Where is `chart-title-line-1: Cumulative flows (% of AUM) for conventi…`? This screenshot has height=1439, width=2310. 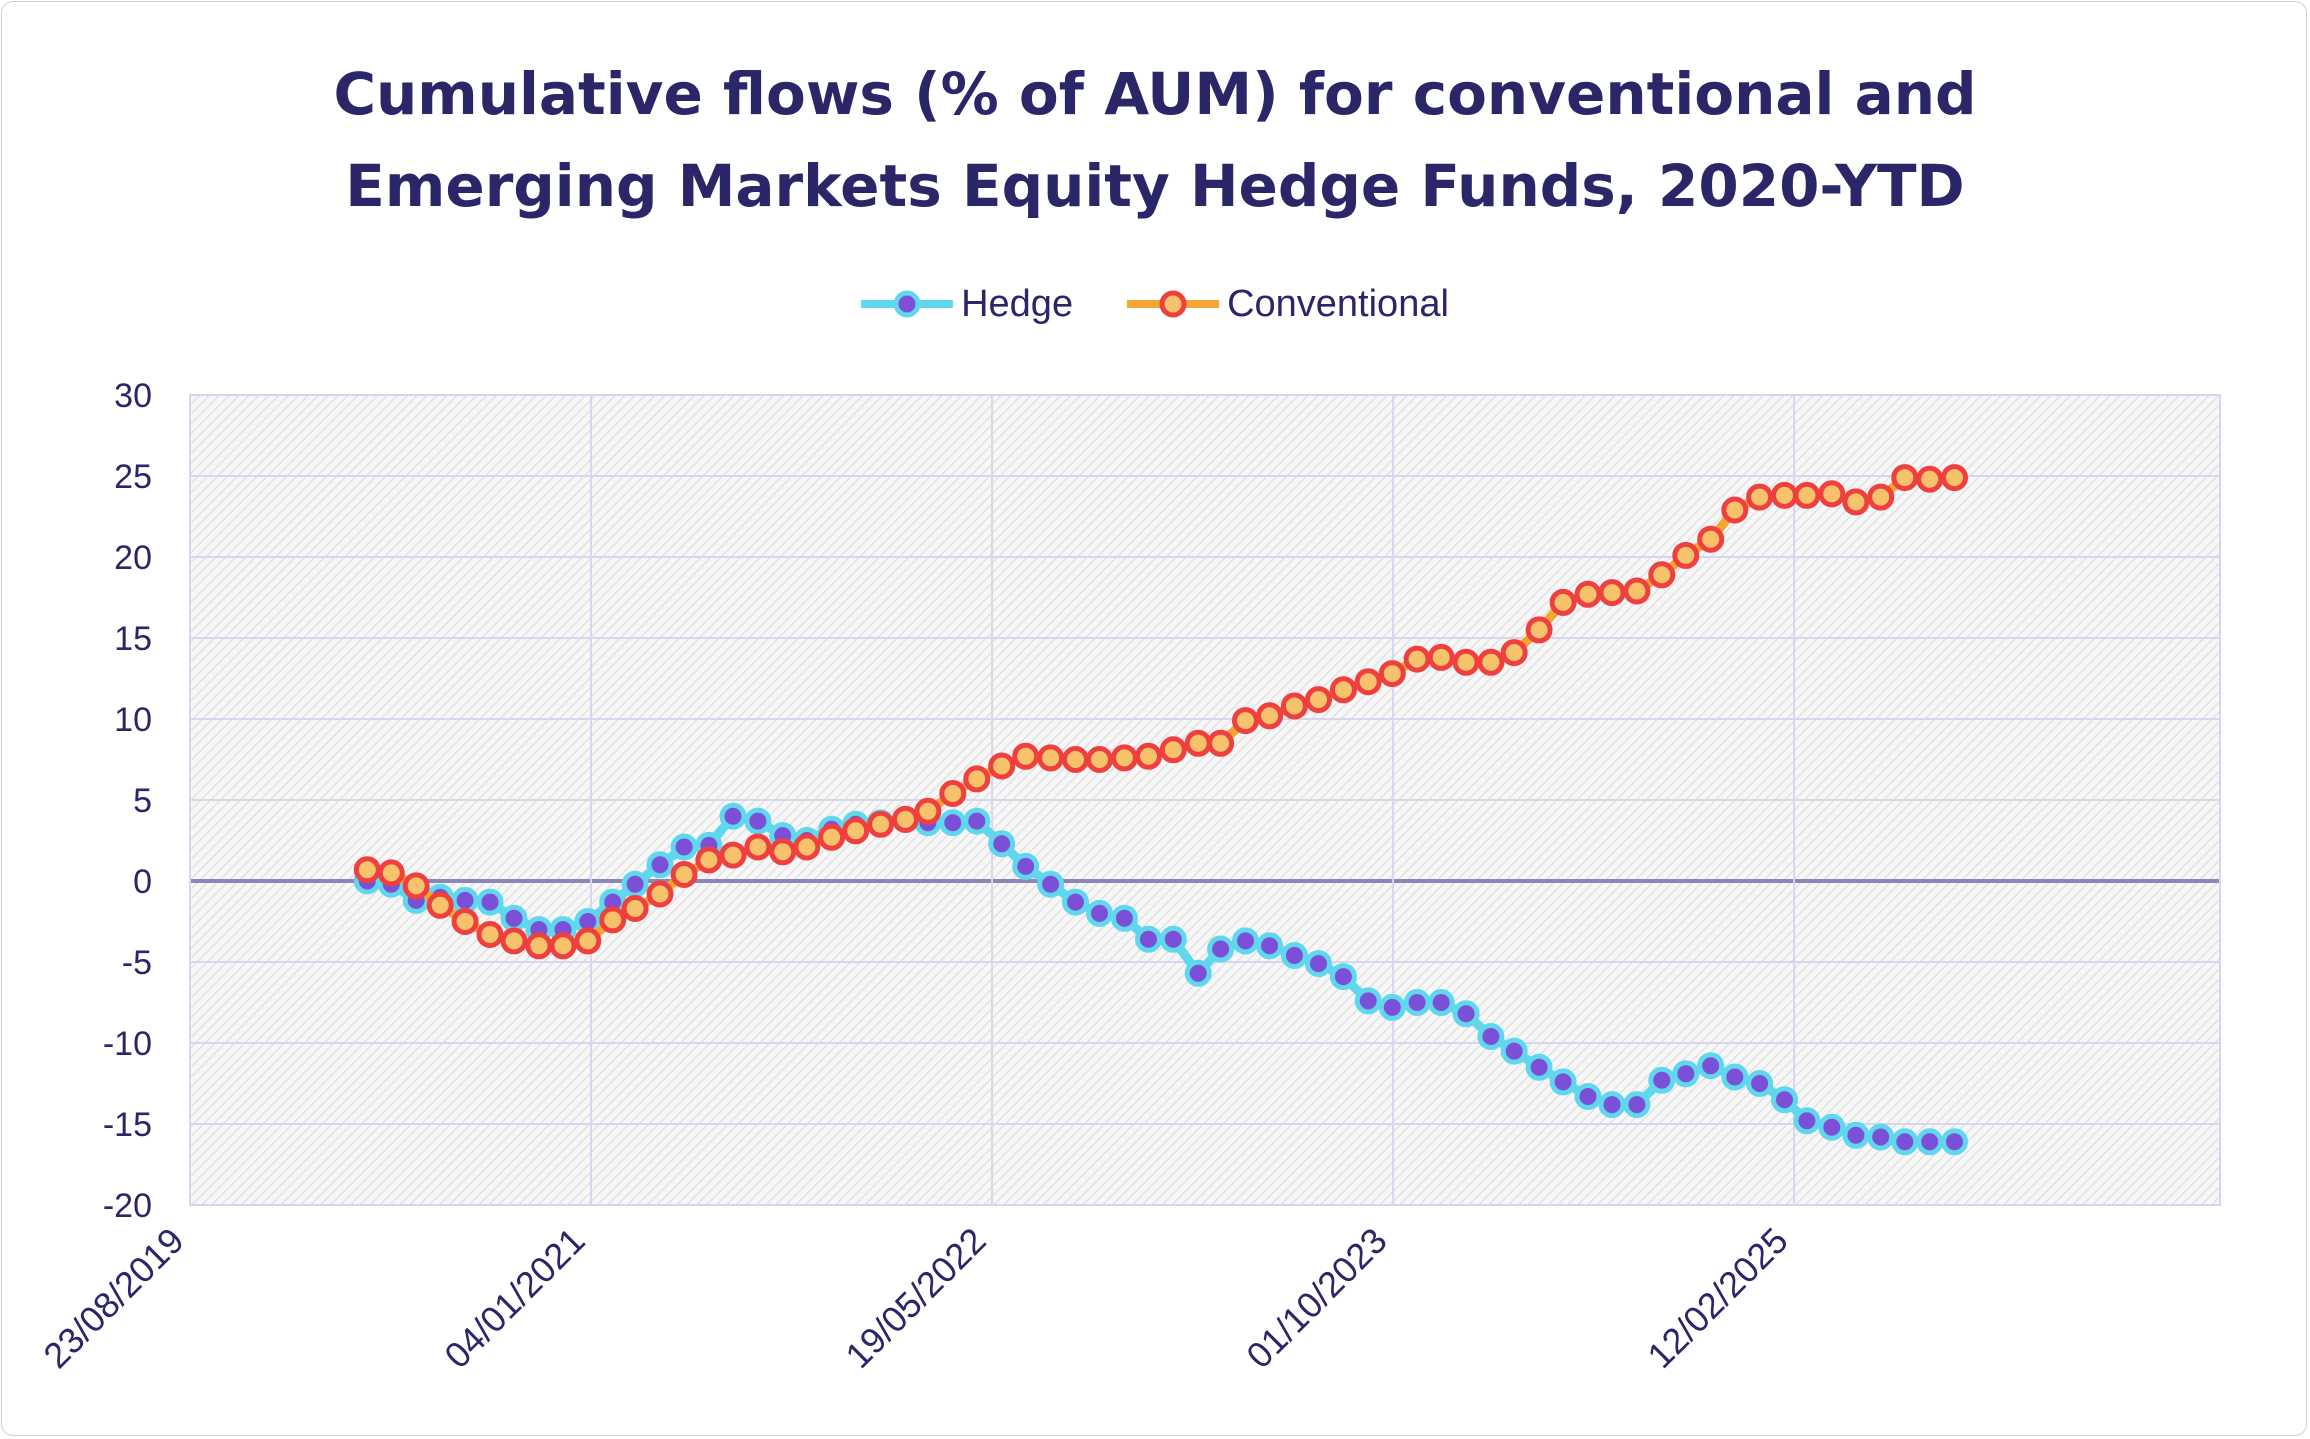
chart-title-line-1: Cumulative flows (% of AUM) for conventi… is located at coordinates (1155, 94).